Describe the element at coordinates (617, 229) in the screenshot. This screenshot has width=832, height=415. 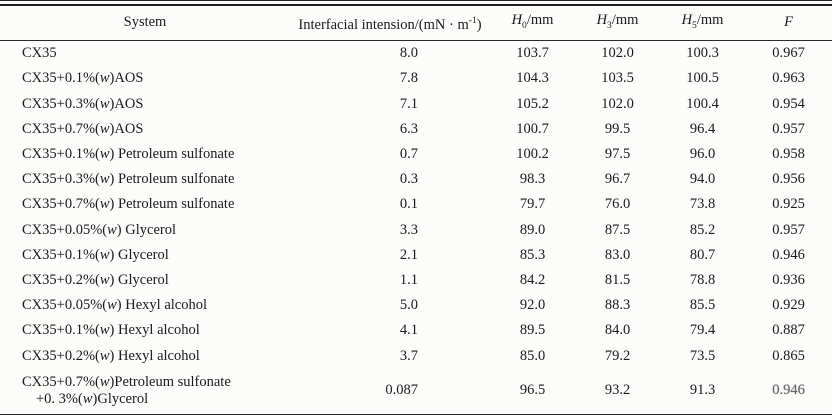
I see `h3-cell: 87.5` at that location.